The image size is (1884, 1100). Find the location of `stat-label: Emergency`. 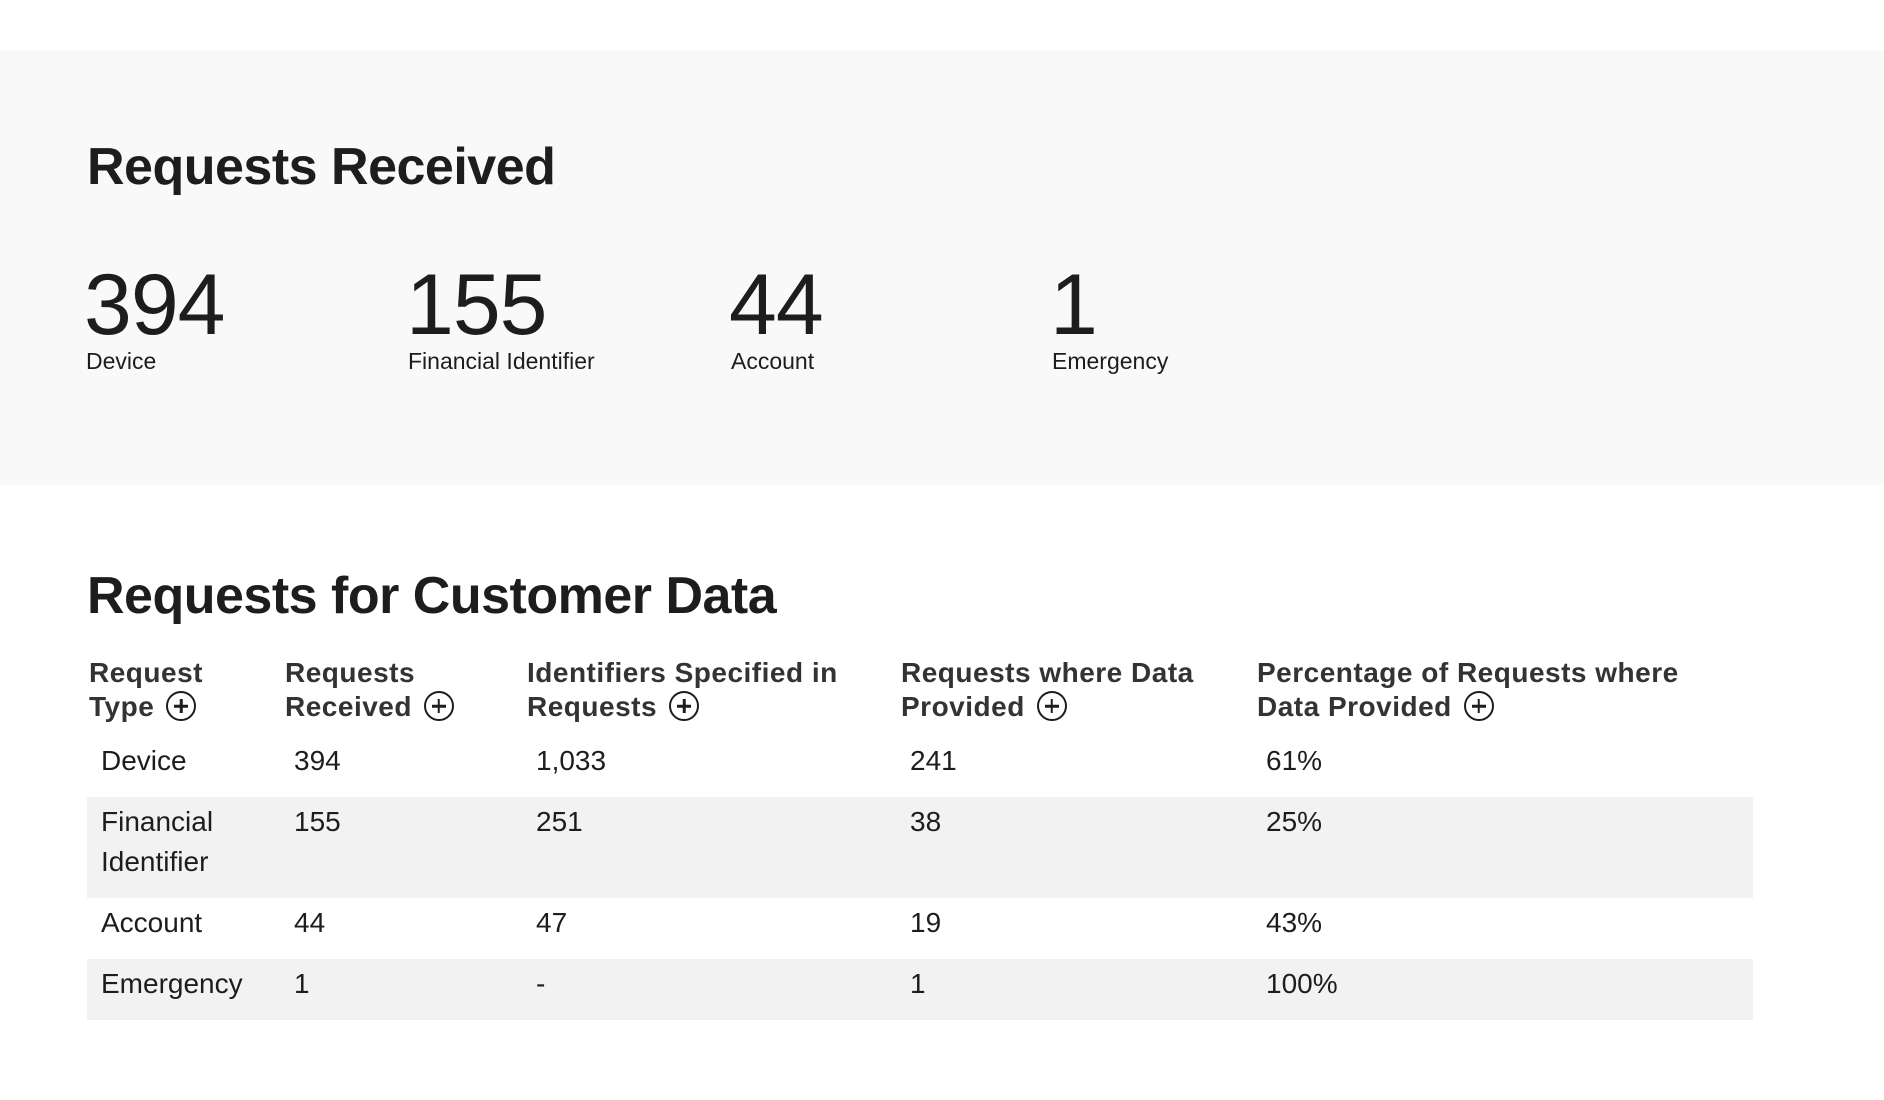

stat-label: Emergency is located at coordinates (1110, 361).